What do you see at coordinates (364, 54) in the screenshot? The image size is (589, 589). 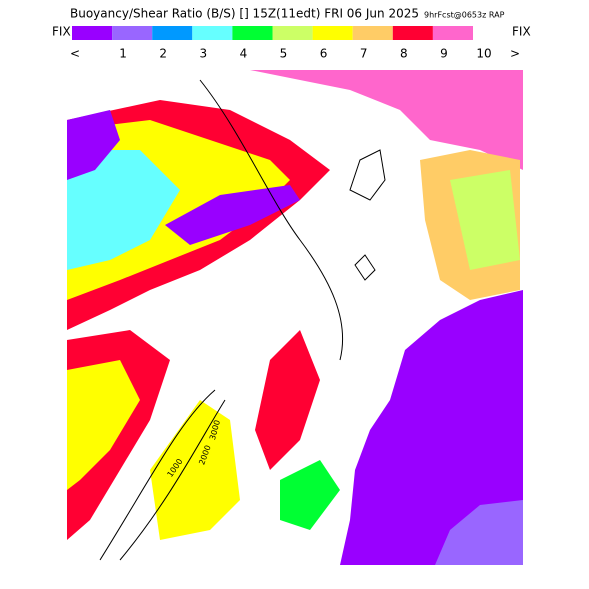 I see `colorbar-tick-label: 7` at bounding box center [364, 54].